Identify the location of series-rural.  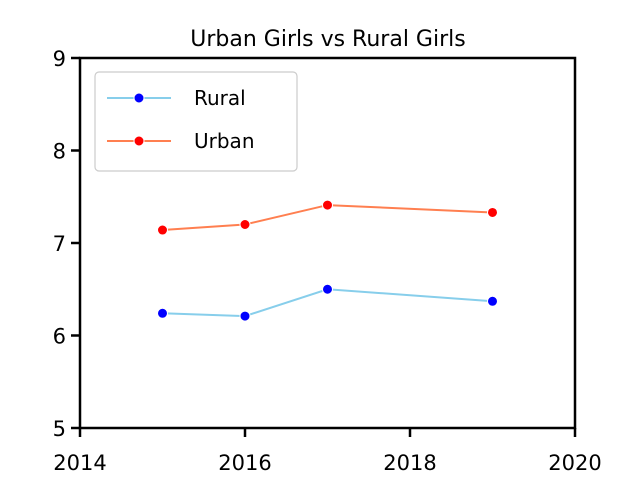
(327, 302).